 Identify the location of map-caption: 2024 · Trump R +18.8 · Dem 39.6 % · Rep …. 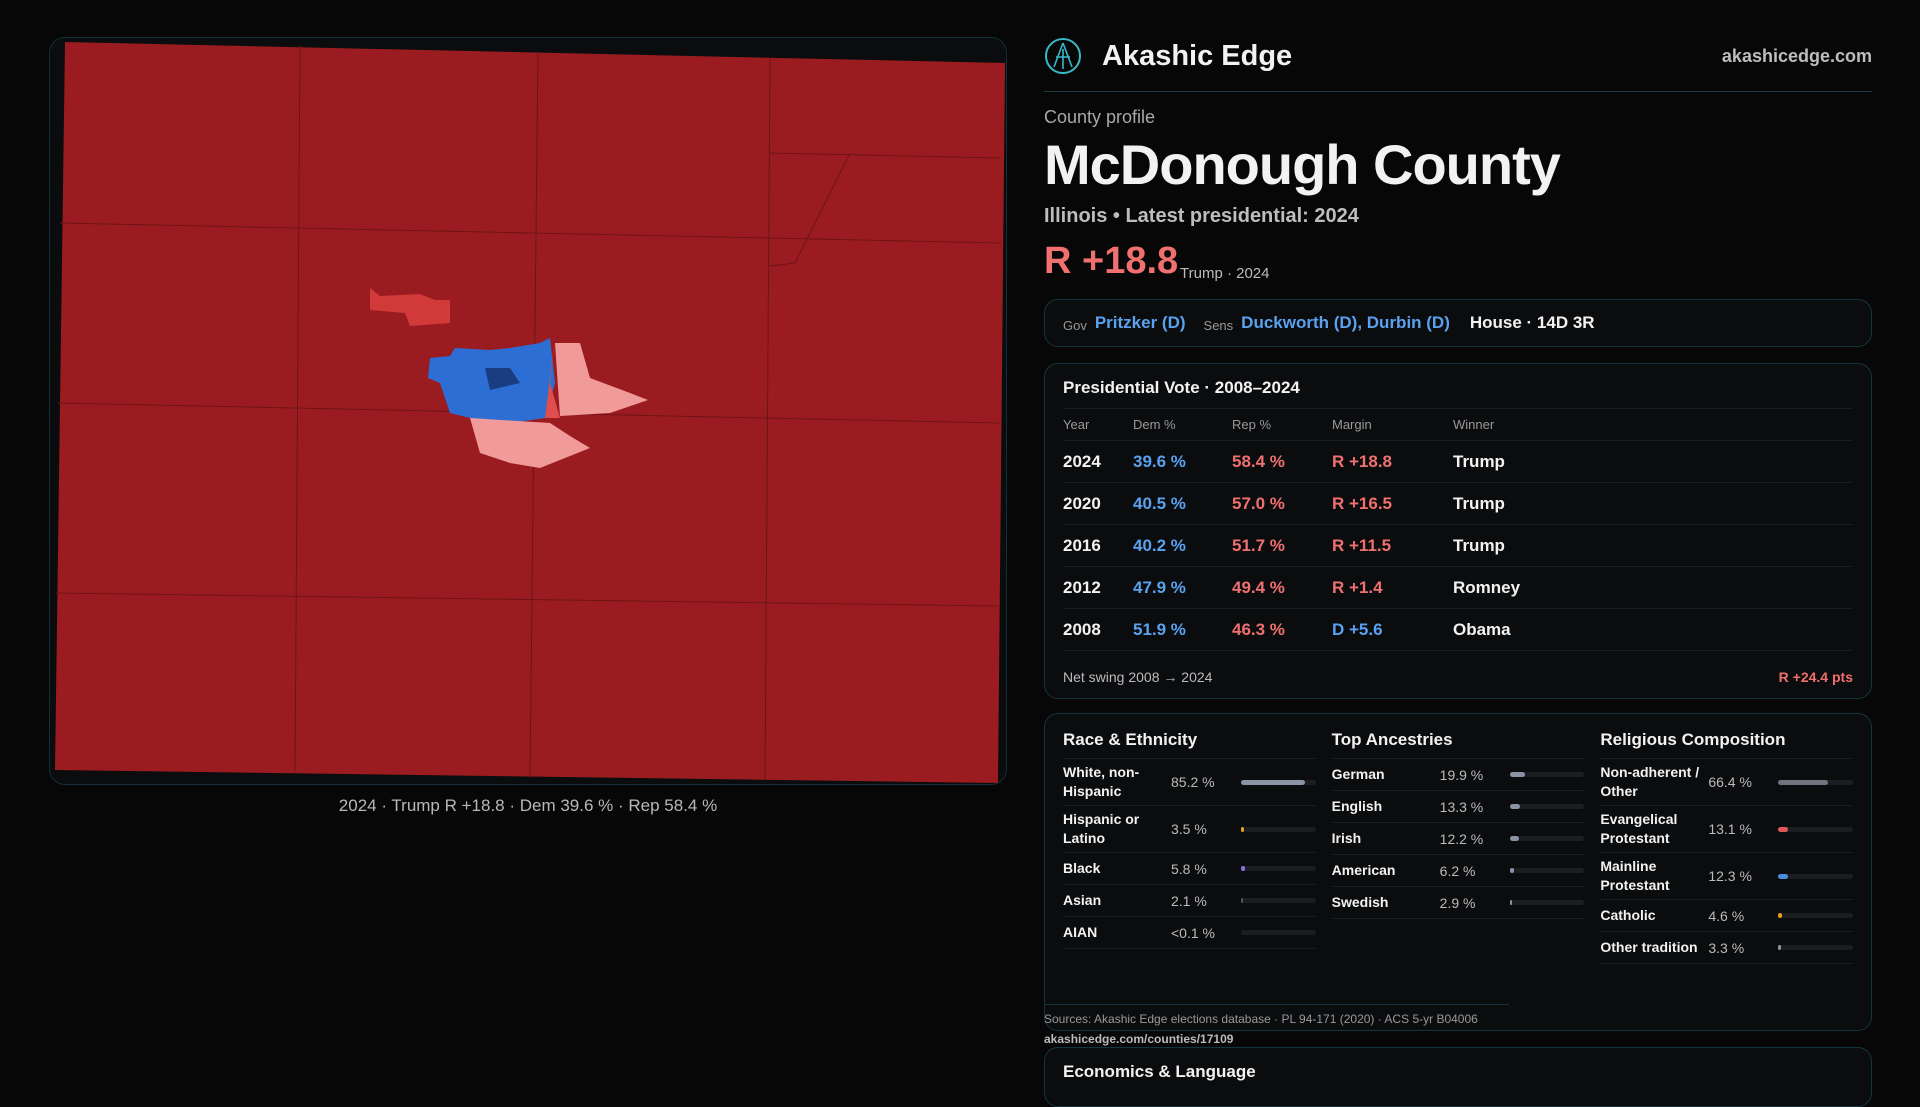
(528, 805).